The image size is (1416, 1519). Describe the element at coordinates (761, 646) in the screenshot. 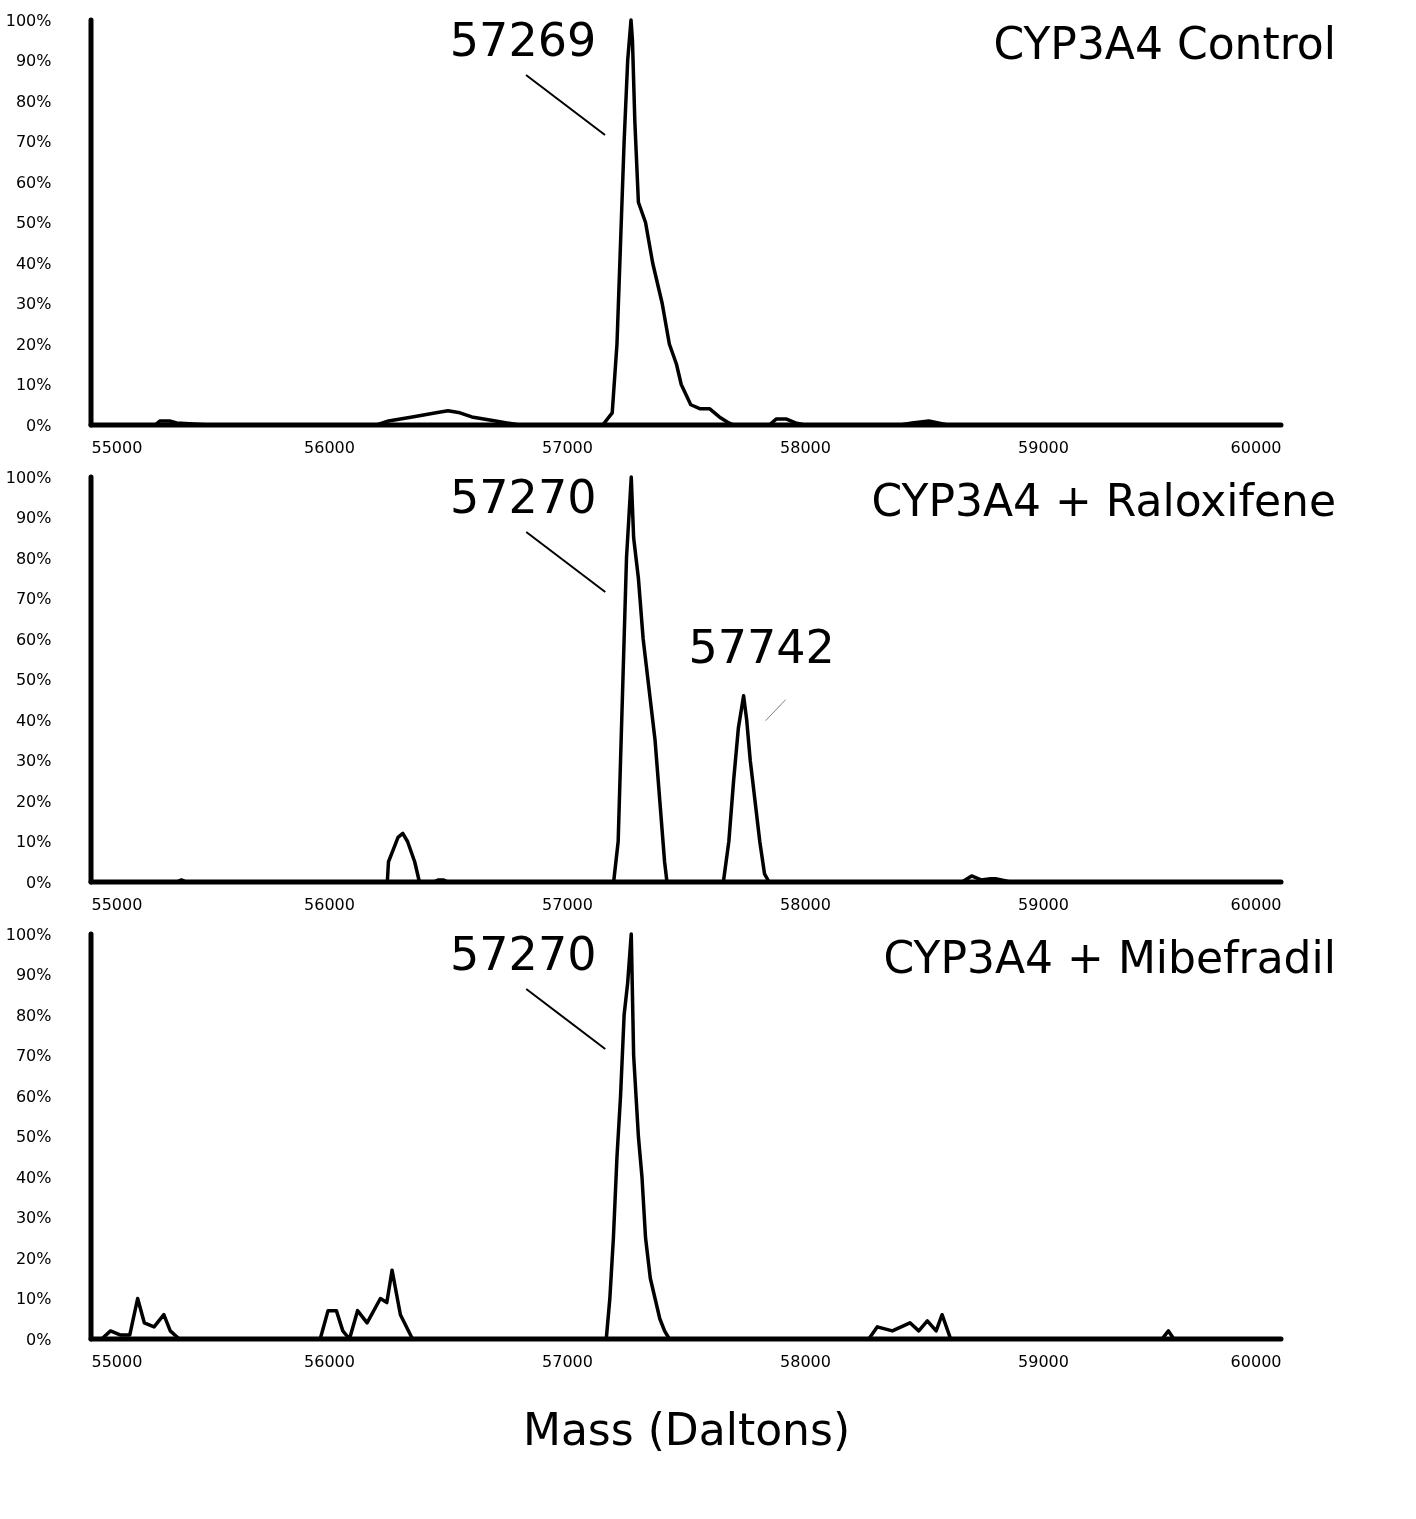

I see `annotation: 57742` at that location.